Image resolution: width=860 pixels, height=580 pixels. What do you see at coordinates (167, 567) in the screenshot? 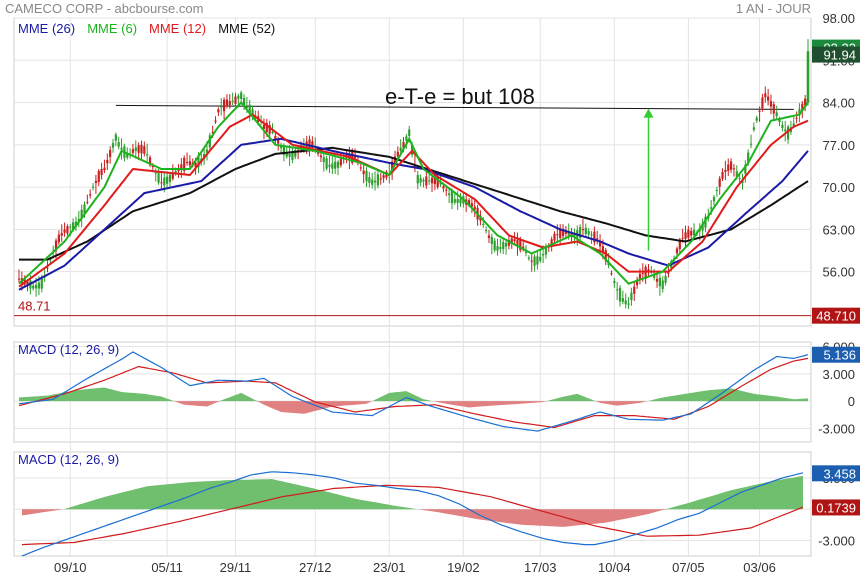
I see `x-tick-label: 05/11` at bounding box center [167, 567].